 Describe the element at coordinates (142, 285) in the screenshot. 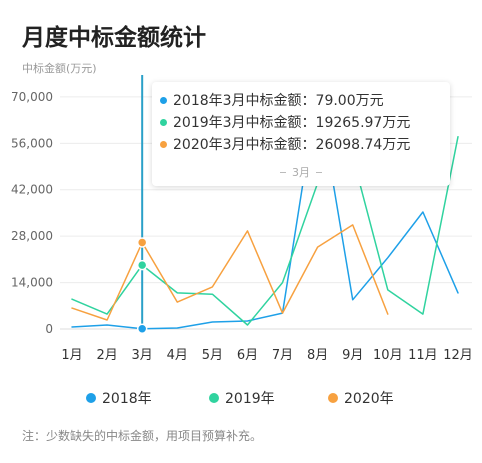

I see `active-points` at that location.